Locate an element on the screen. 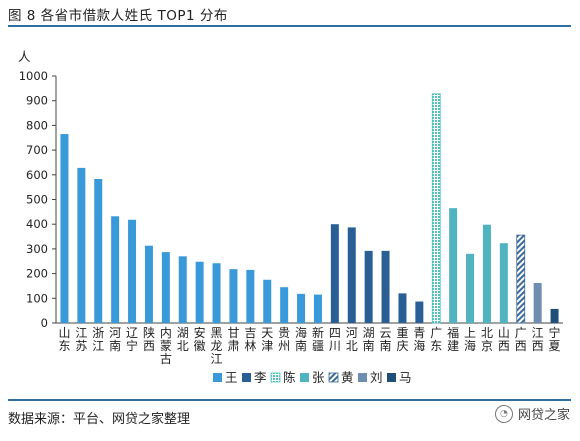 The height and width of the screenshot is (441, 580). y-tick-label: 700 is located at coordinates (37, 150).